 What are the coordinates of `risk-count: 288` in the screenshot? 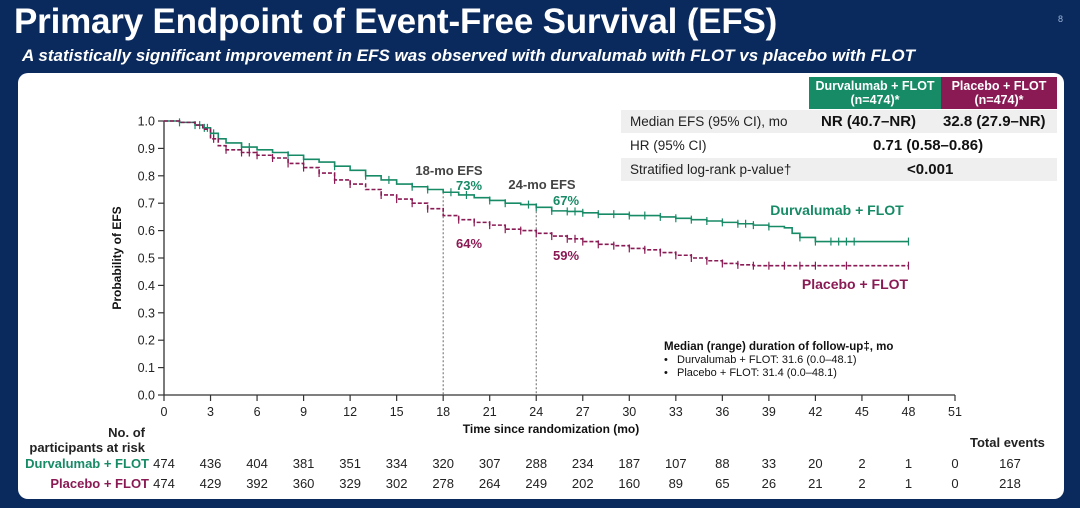 It's located at (536, 463).